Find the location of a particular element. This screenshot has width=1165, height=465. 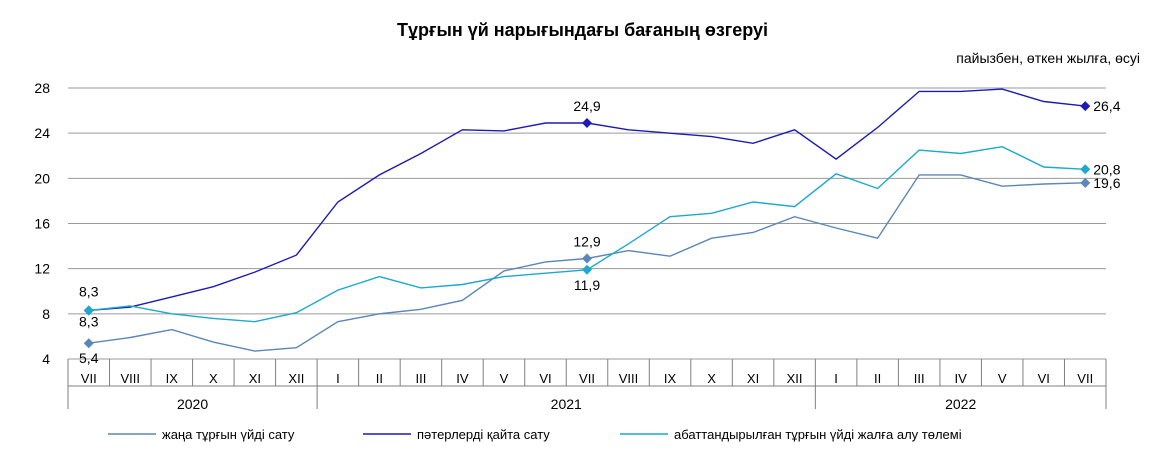

y-tick-label: 24 is located at coordinates (42, 133).